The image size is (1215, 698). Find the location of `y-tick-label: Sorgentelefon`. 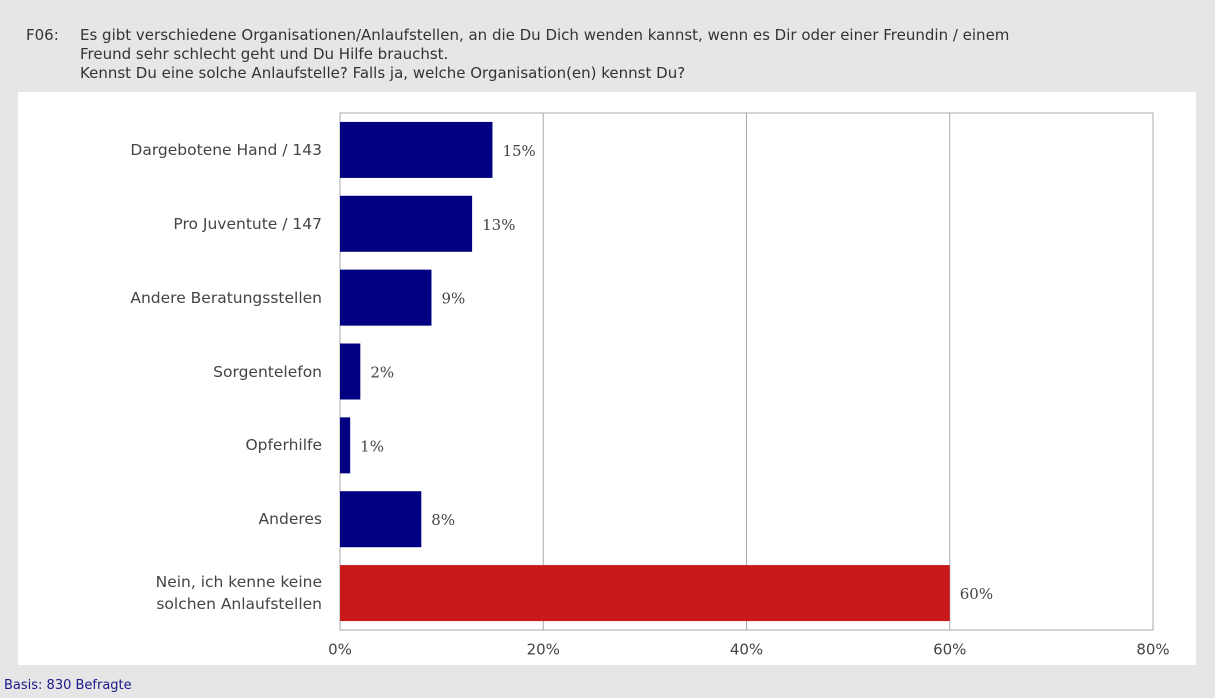

y-tick-label: Sorgentelefon is located at coordinates (267, 371).